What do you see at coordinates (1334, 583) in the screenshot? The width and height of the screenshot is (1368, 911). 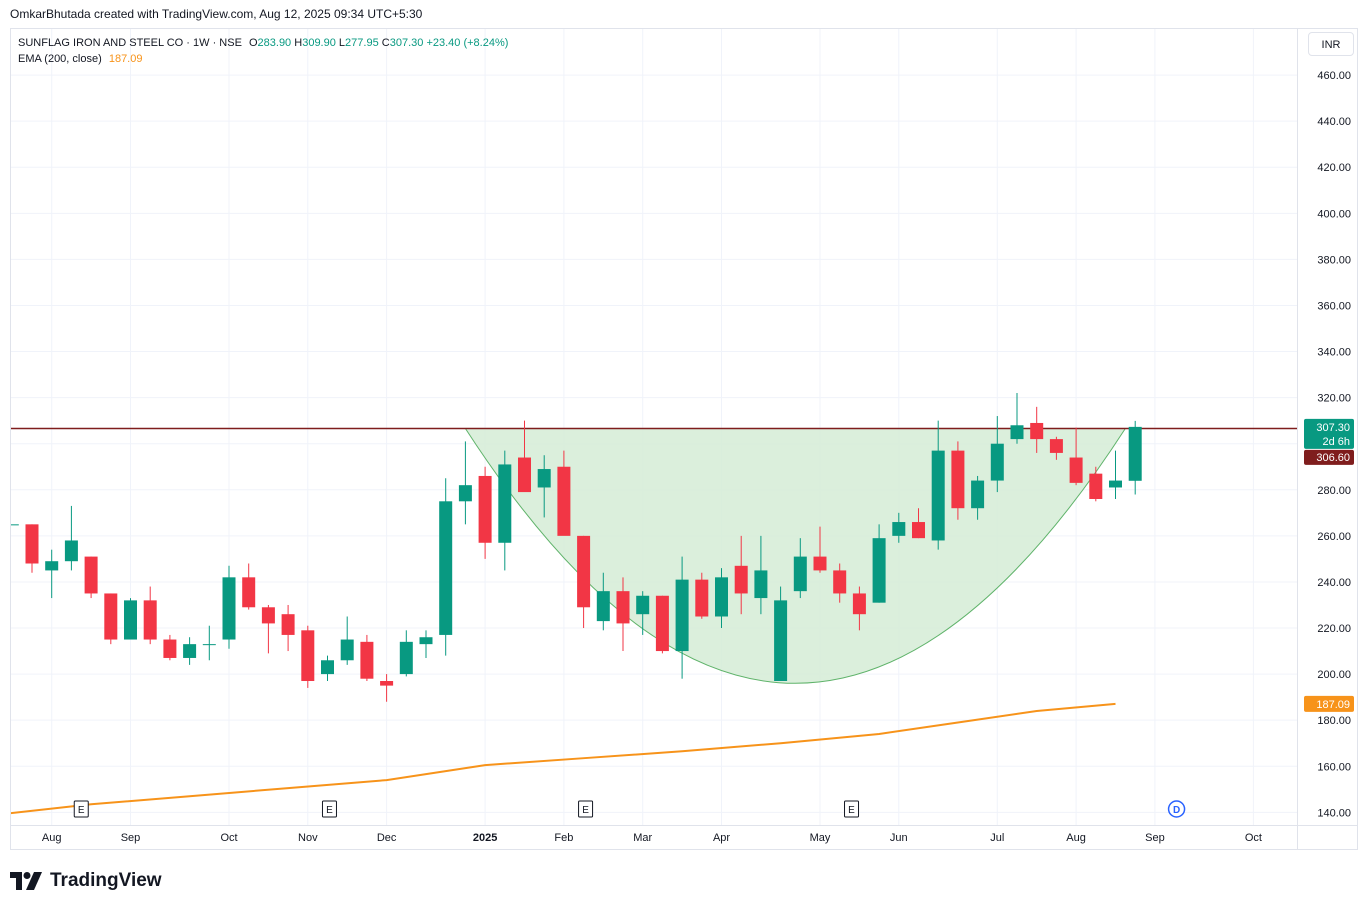 I see `y-tick-label: 240.00` at bounding box center [1334, 583].